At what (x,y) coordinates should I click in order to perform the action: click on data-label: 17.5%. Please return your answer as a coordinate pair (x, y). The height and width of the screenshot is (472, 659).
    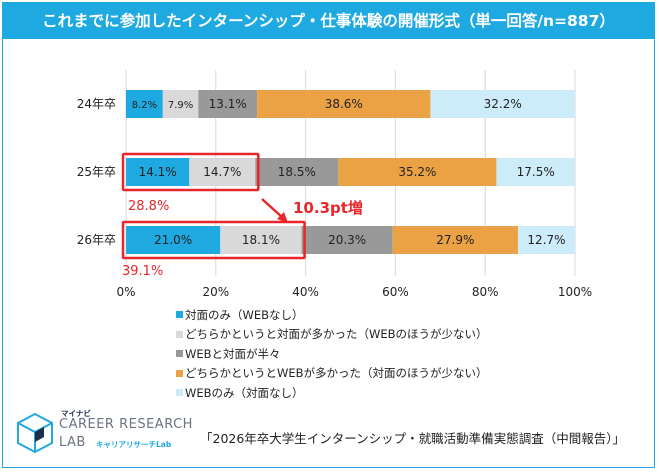
    Looking at the image, I should click on (536, 172).